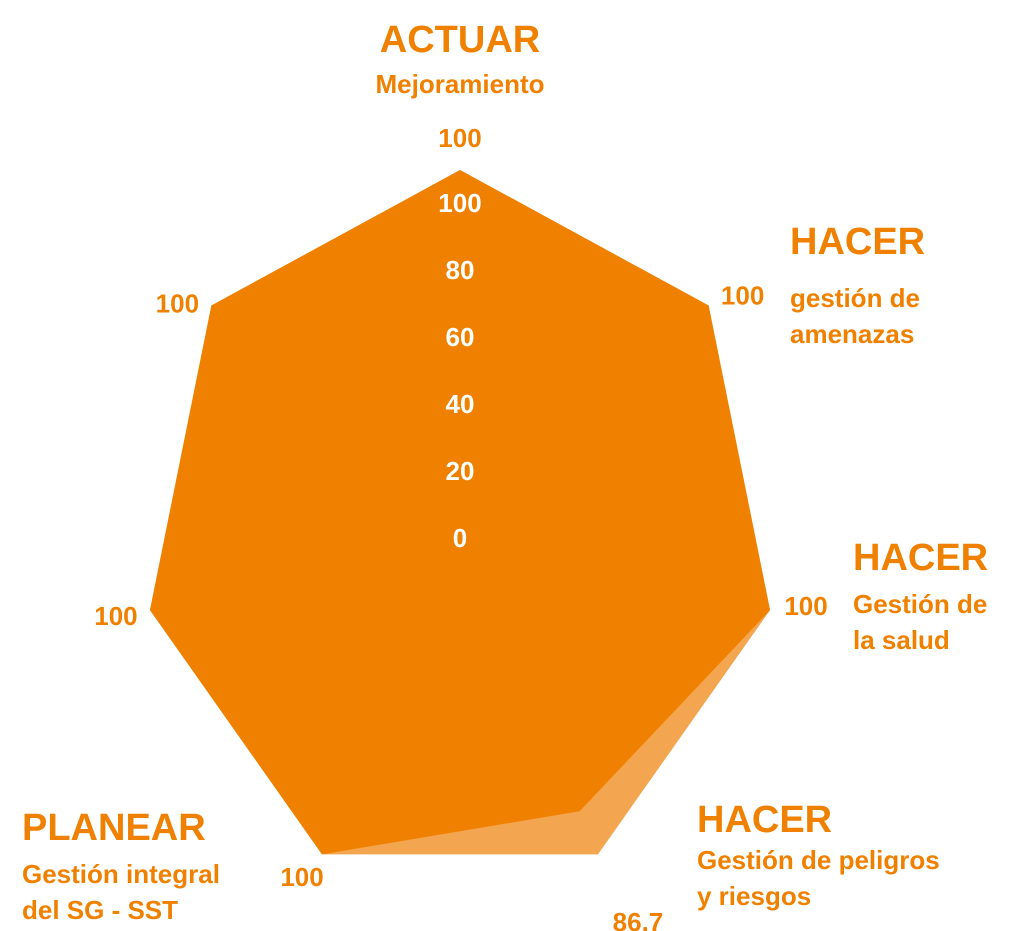 The height and width of the screenshot is (931, 1018). What do you see at coordinates (459, 203) in the screenshot?
I see `y-tick-label: 100` at bounding box center [459, 203].